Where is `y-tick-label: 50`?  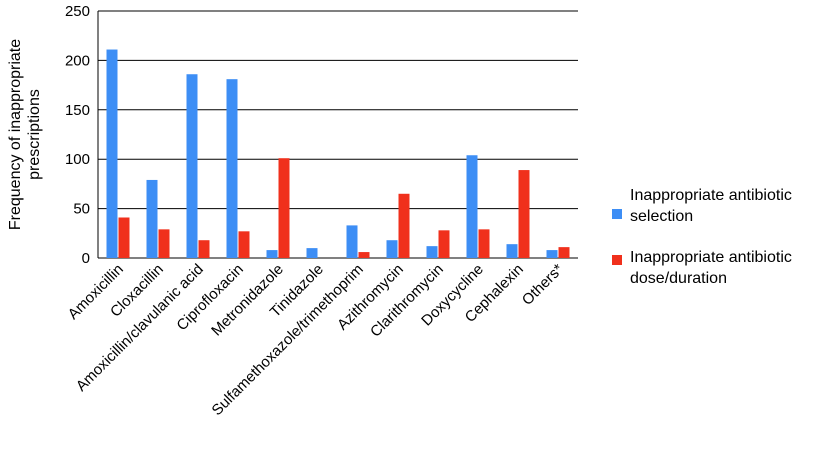 y-tick-label: 50 is located at coordinates (81, 209).